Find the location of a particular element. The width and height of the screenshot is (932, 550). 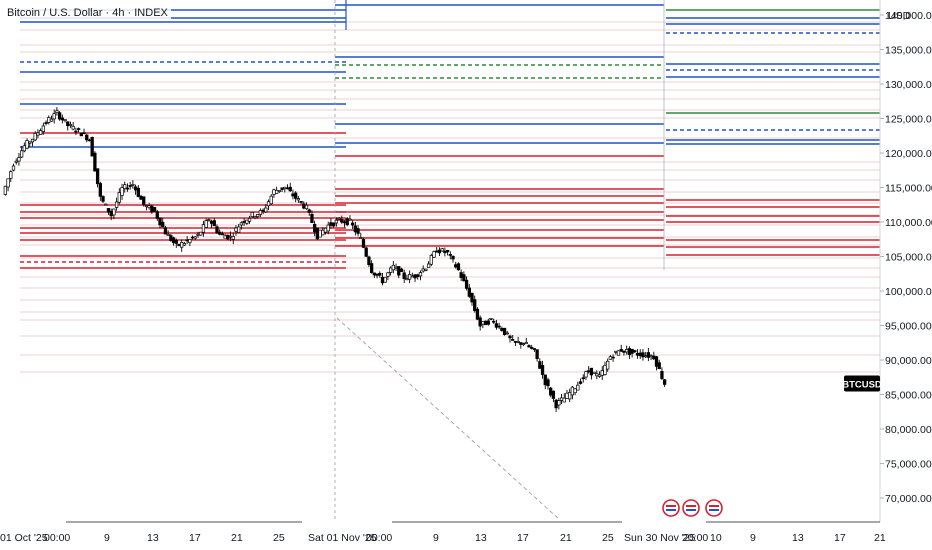

last-price-tag is located at coordinates (862, 383).